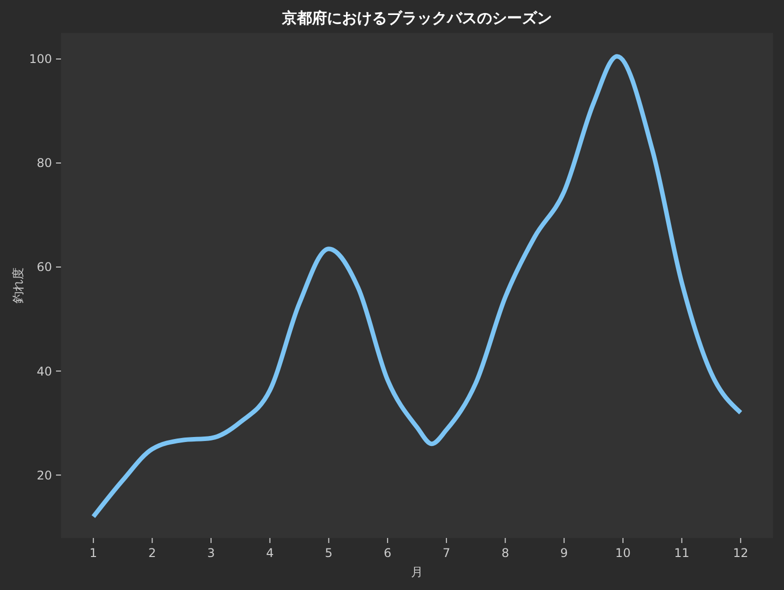  Describe the element at coordinates (328, 553) in the screenshot. I see `x-tick-label: 5` at that location.